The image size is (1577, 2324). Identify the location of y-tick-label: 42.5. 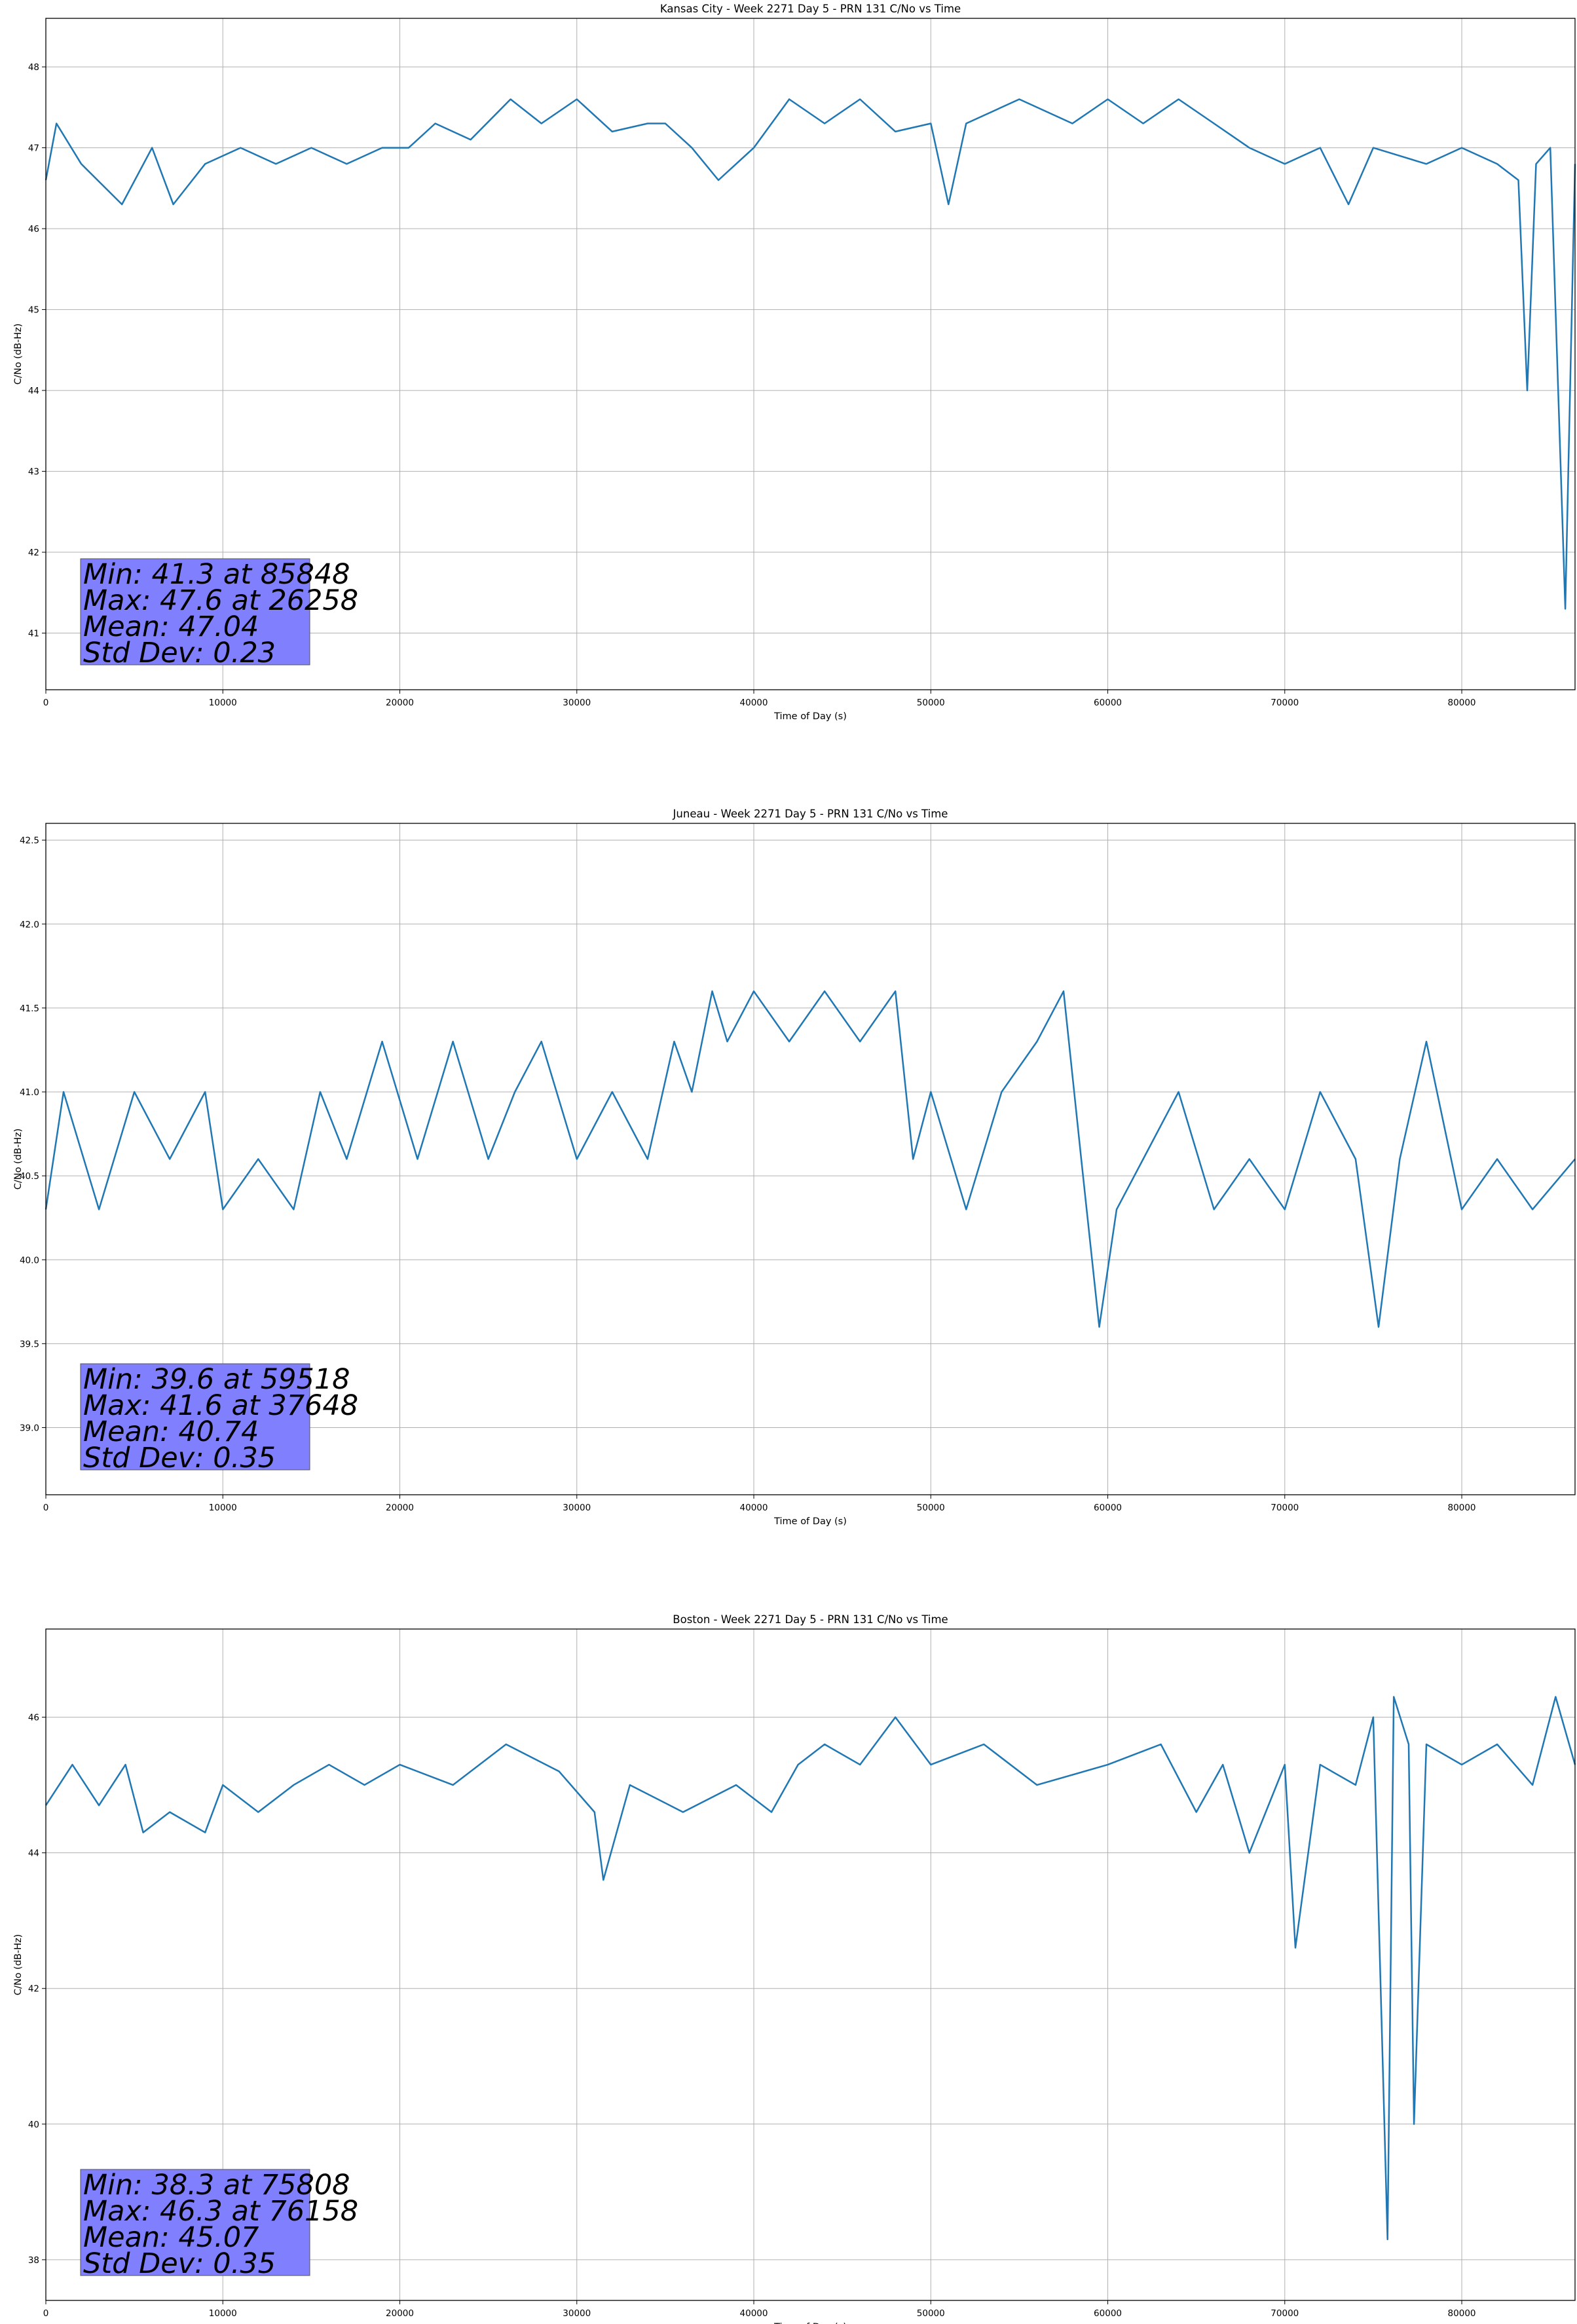
(29, 841).